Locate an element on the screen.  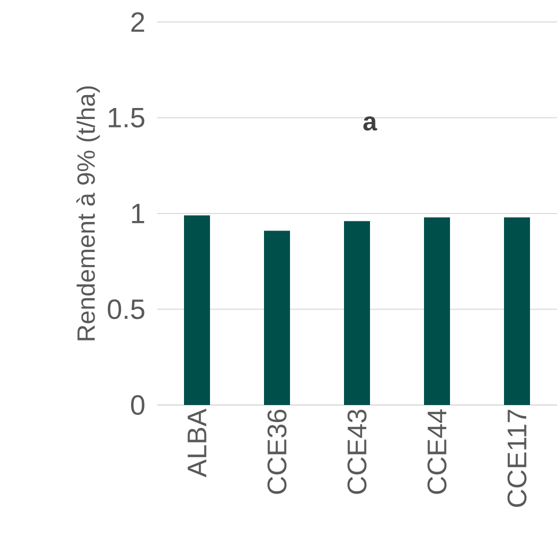
x-tick-label: CCE117 is located at coordinates (517, 458).